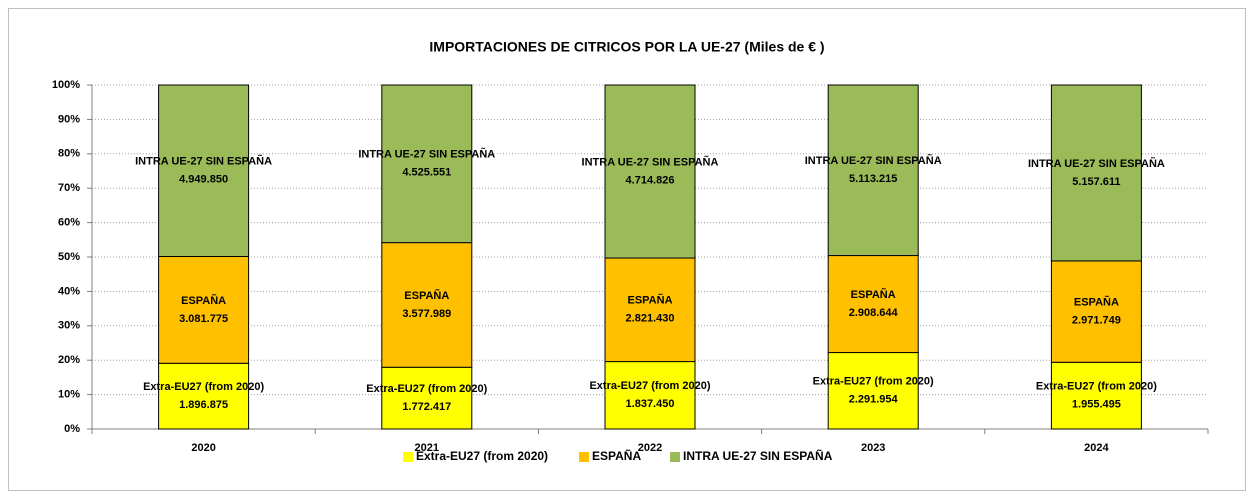 This screenshot has width=1254, height=499. I want to click on y-tick-label: 40%, so click(69, 291).